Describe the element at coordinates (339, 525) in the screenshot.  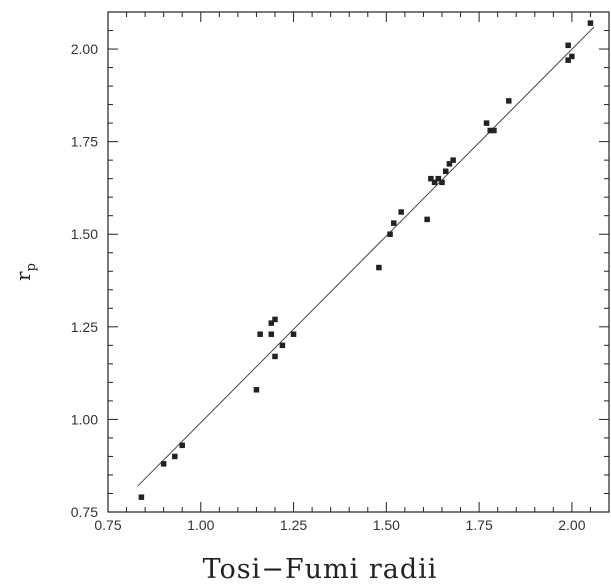
I see `x-tick-labels: 0.75 1.00 1.25 1.50 1.75 2.00` at that location.